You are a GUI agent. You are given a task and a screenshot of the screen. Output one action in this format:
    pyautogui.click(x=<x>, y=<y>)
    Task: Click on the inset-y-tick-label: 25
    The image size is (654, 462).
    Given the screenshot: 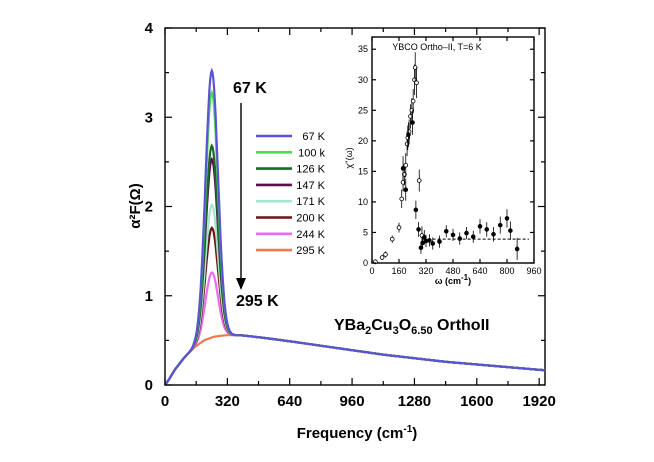 What is the action you would take?
    pyautogui.click(x=363, y=110)
    